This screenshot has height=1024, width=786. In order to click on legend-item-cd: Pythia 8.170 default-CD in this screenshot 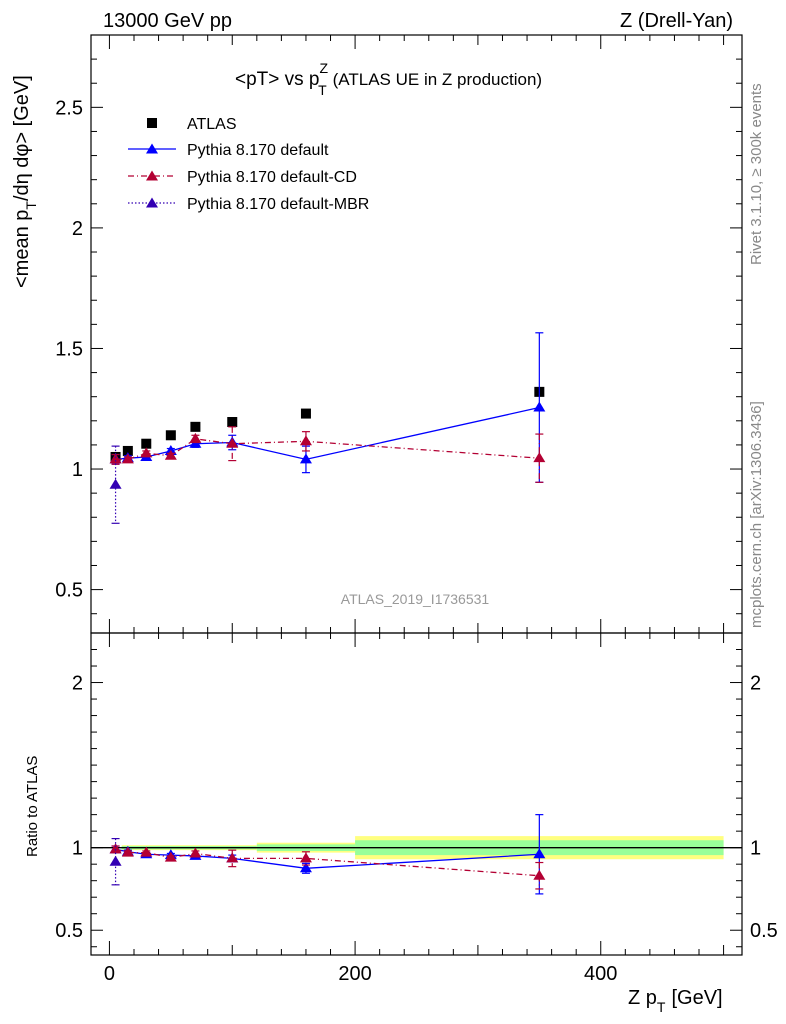, I will do `click(242, 177)`.